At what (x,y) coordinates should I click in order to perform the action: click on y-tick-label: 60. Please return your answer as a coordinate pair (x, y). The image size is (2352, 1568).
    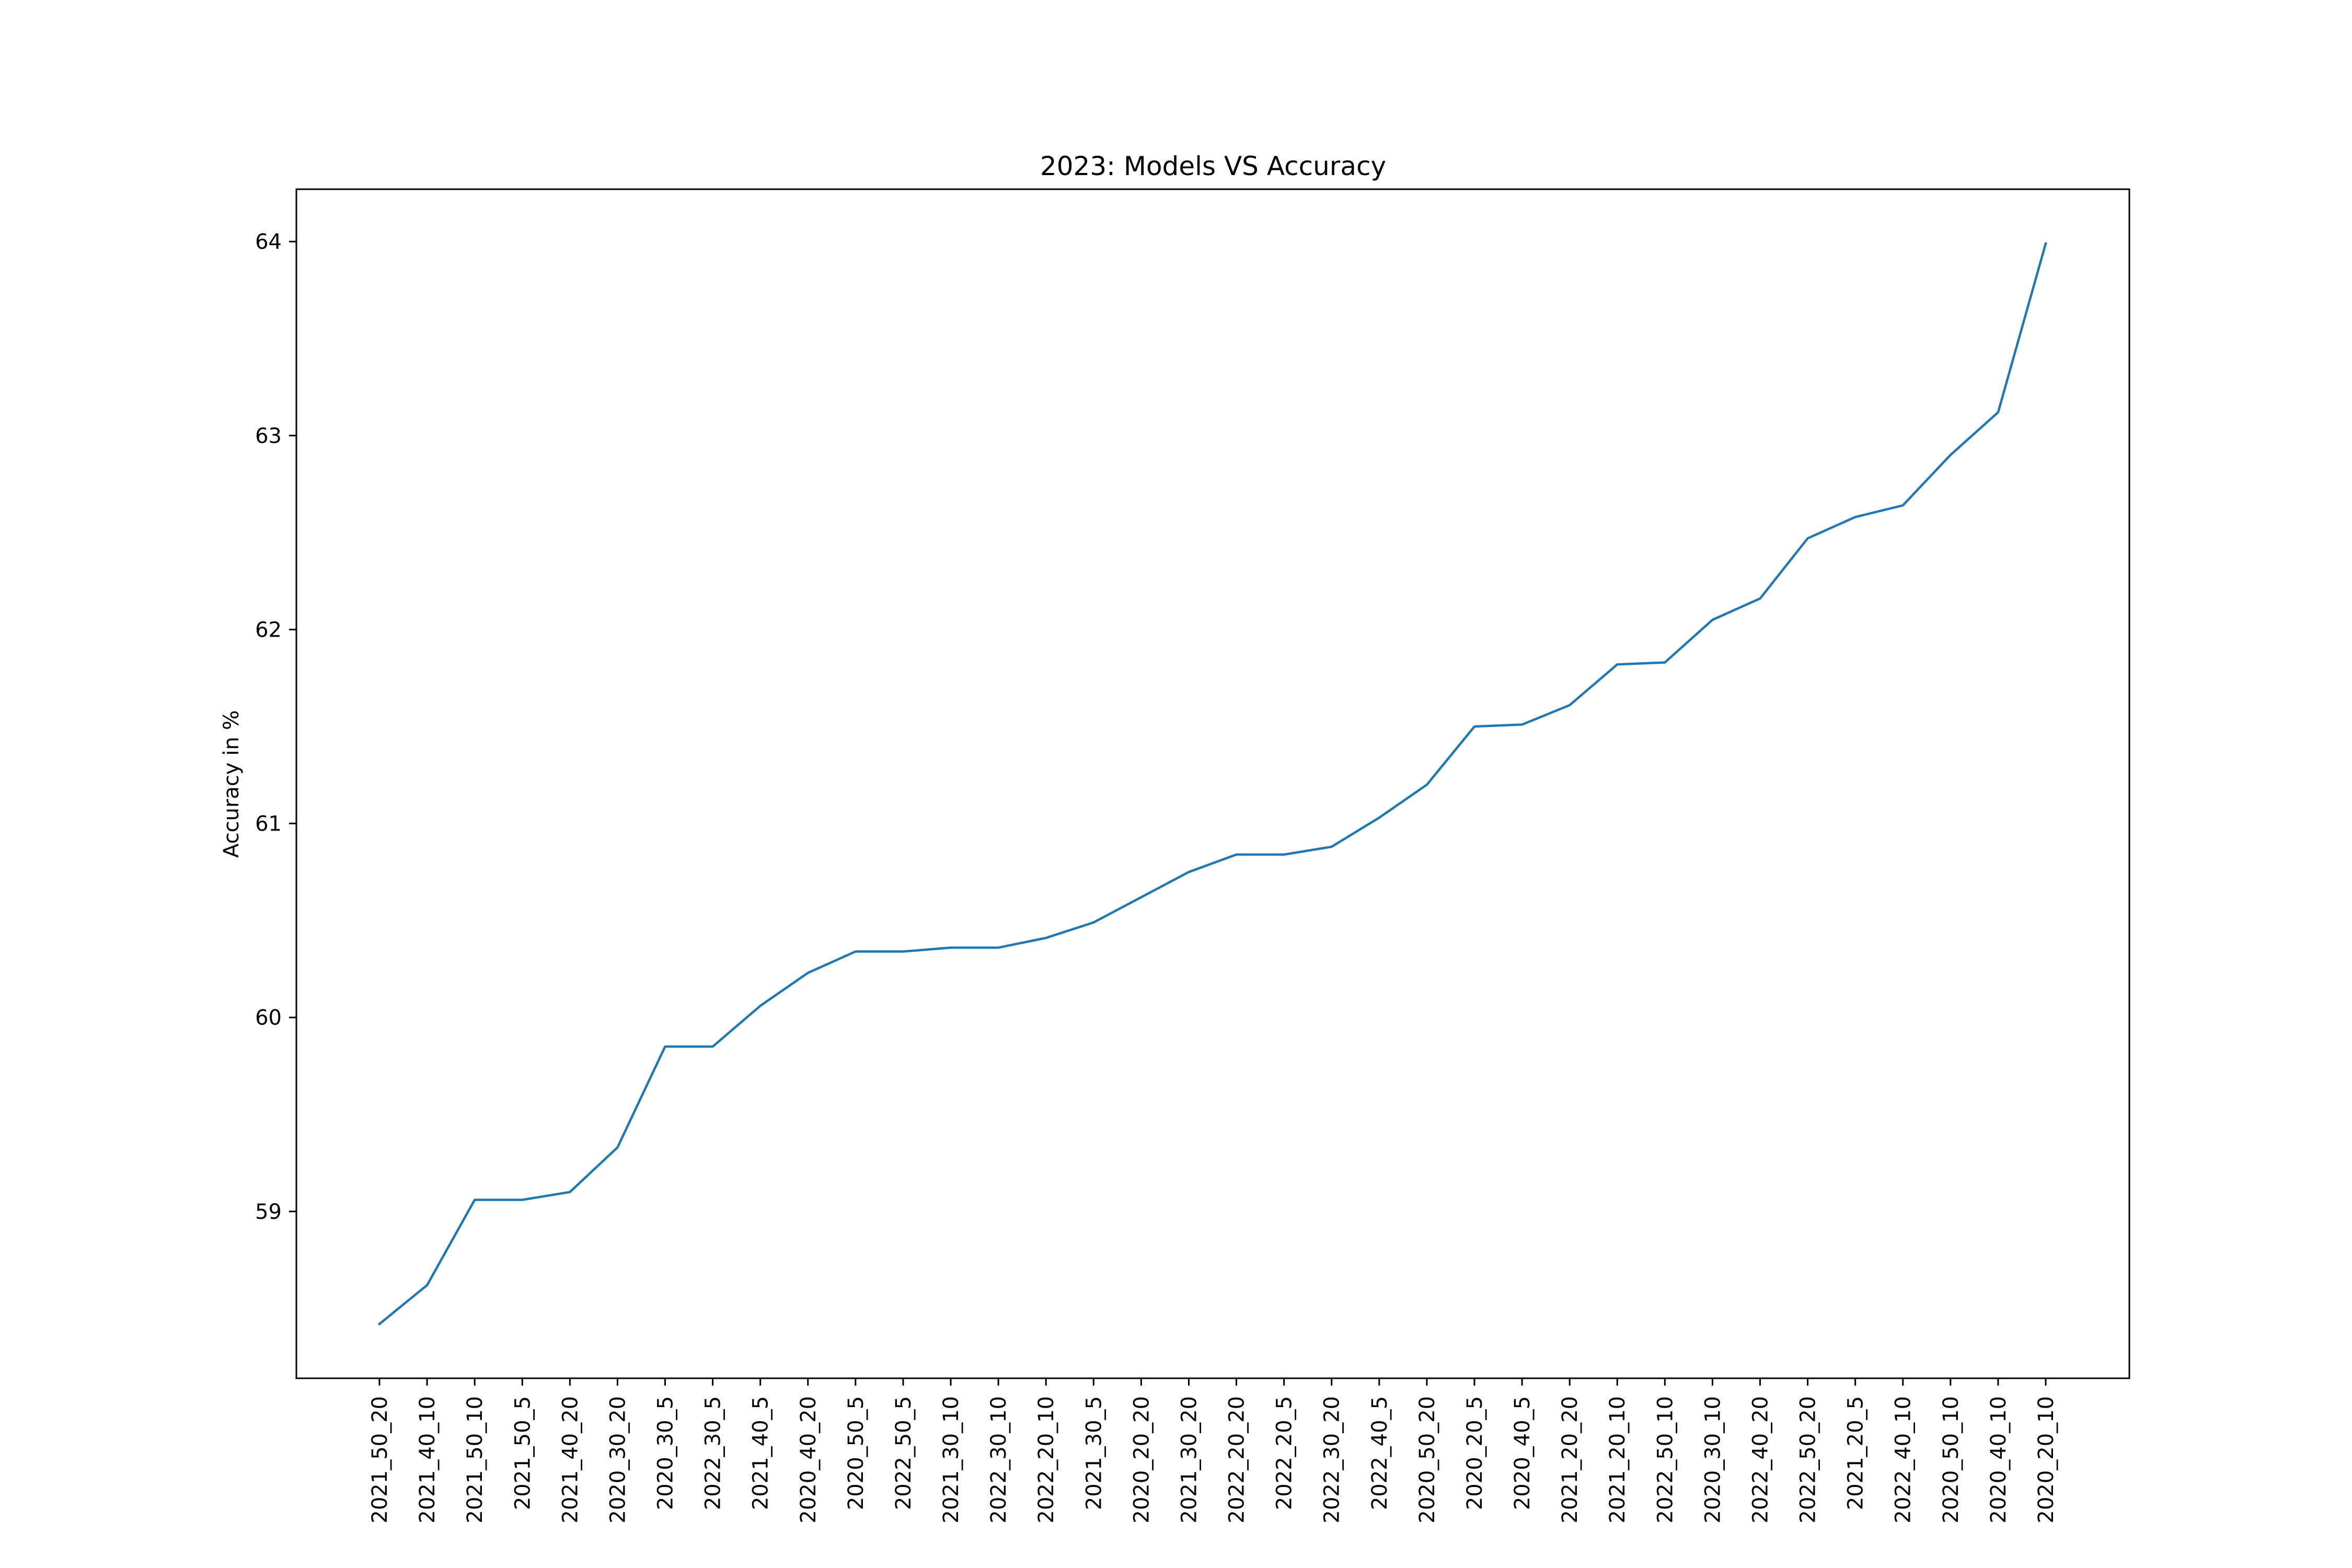
    Looking at the image, I should click on (268, 1018).